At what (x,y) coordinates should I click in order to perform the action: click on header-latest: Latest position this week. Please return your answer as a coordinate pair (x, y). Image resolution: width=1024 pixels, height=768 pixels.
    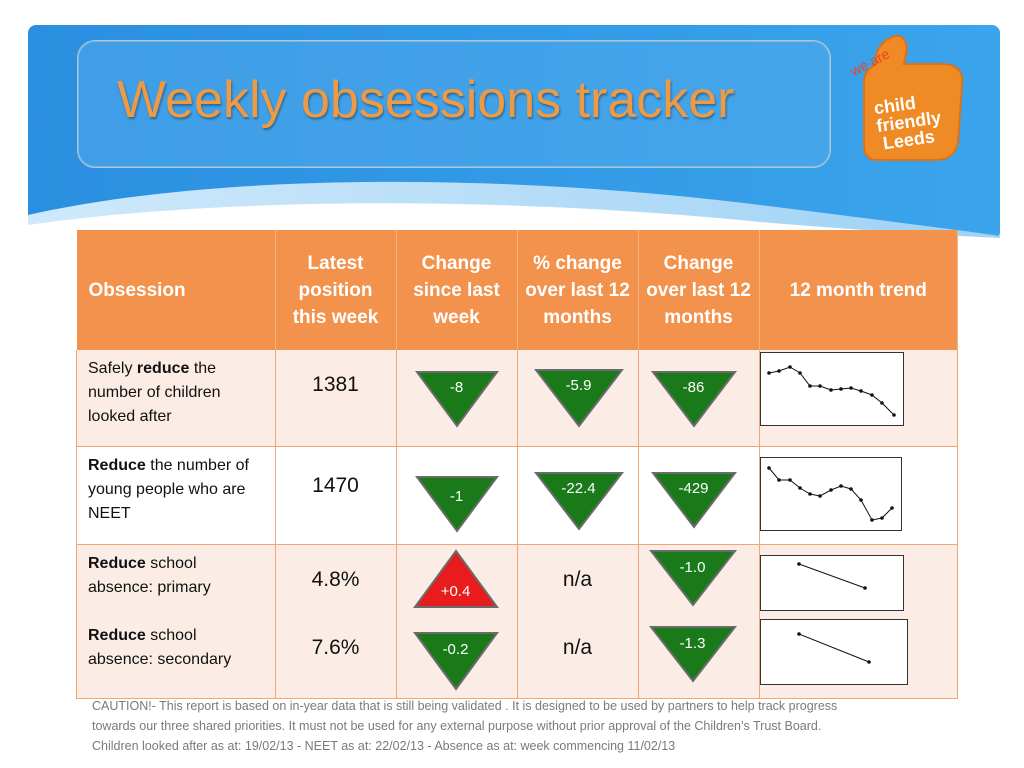
    Looking at the image, I should click on (336, 290).